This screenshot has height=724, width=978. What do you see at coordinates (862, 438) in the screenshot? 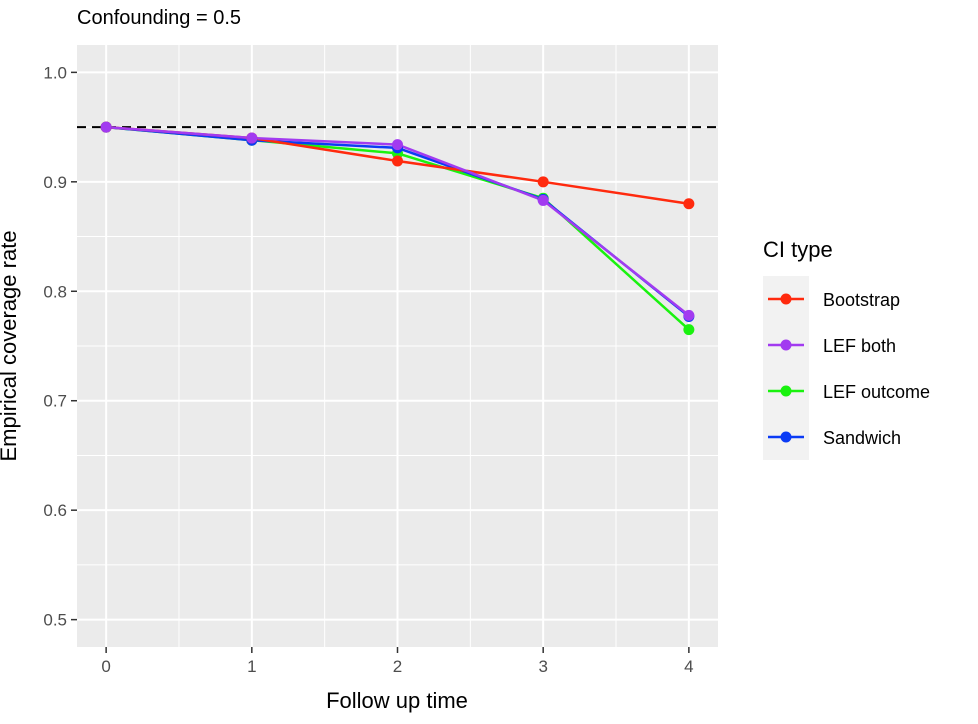
I see `legend-label: Sandwich` at bounding box center [862, 438].